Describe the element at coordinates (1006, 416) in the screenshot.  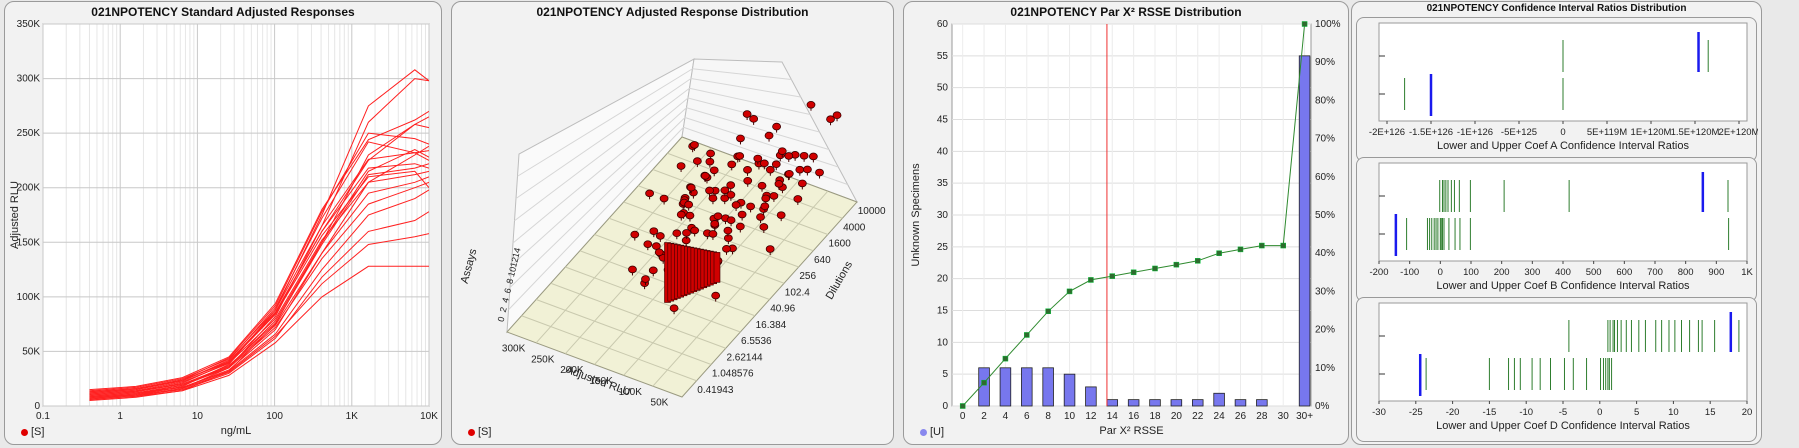
I see `x-tick-label: 4` at that location.